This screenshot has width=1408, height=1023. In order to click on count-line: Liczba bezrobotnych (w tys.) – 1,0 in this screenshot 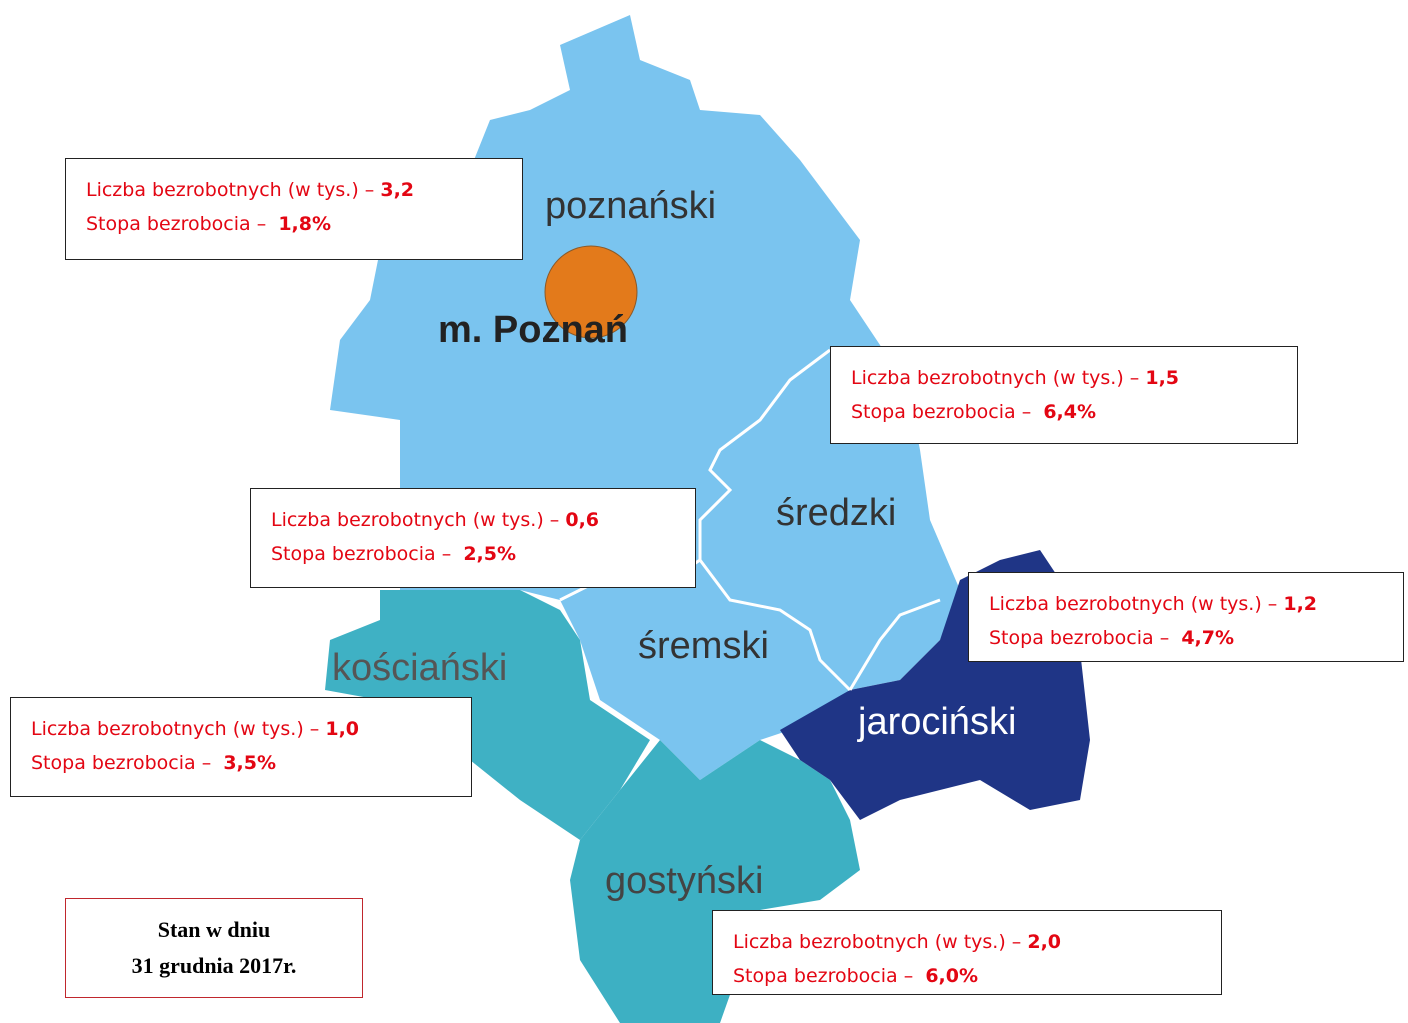, I will do `click(251, 729)`.